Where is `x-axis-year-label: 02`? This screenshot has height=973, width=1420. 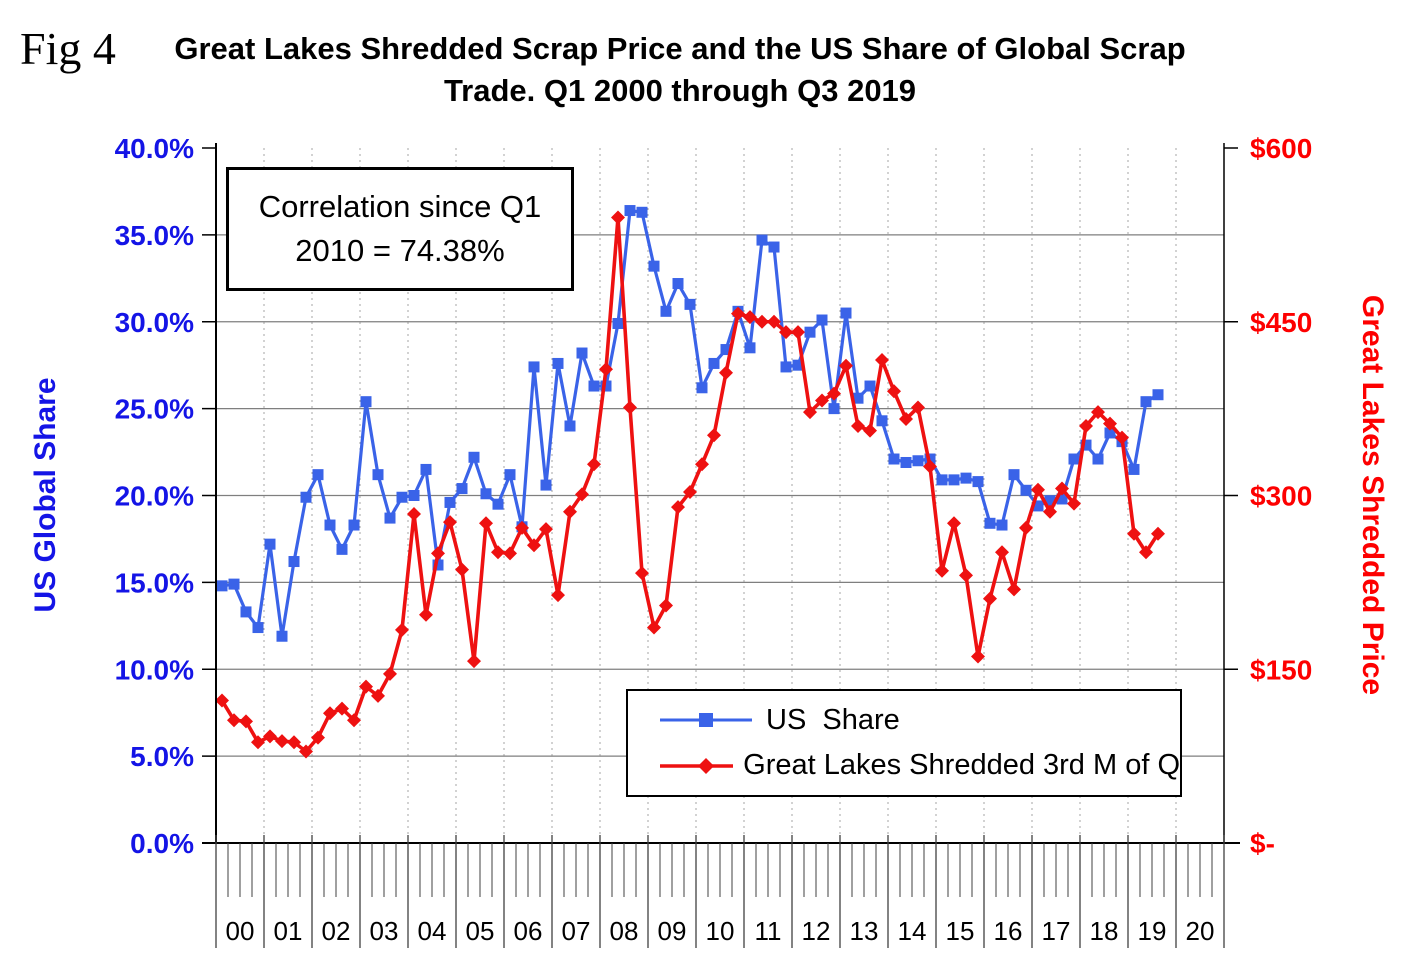 x-axis-year-label: 02 is located at coordinates (336, 931).